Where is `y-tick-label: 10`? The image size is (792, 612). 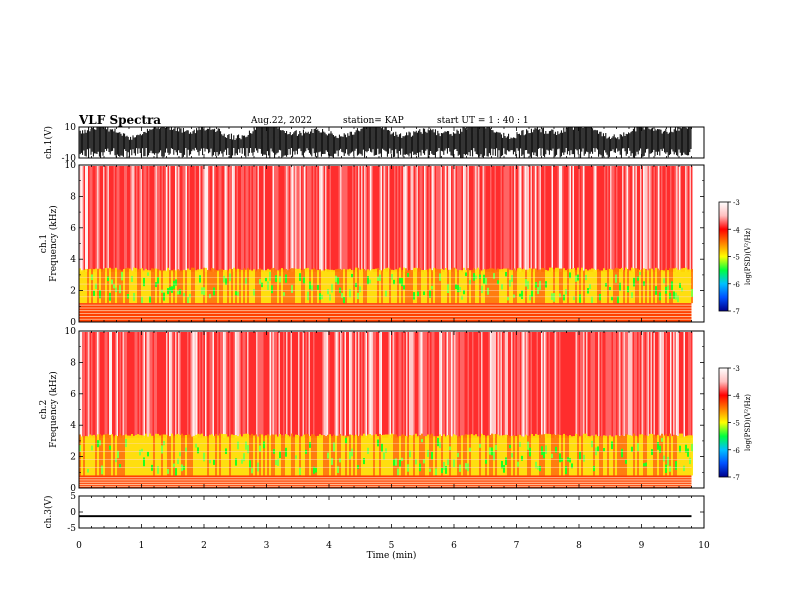
y-tick-label: 10 is located at coordinates (71, 332).